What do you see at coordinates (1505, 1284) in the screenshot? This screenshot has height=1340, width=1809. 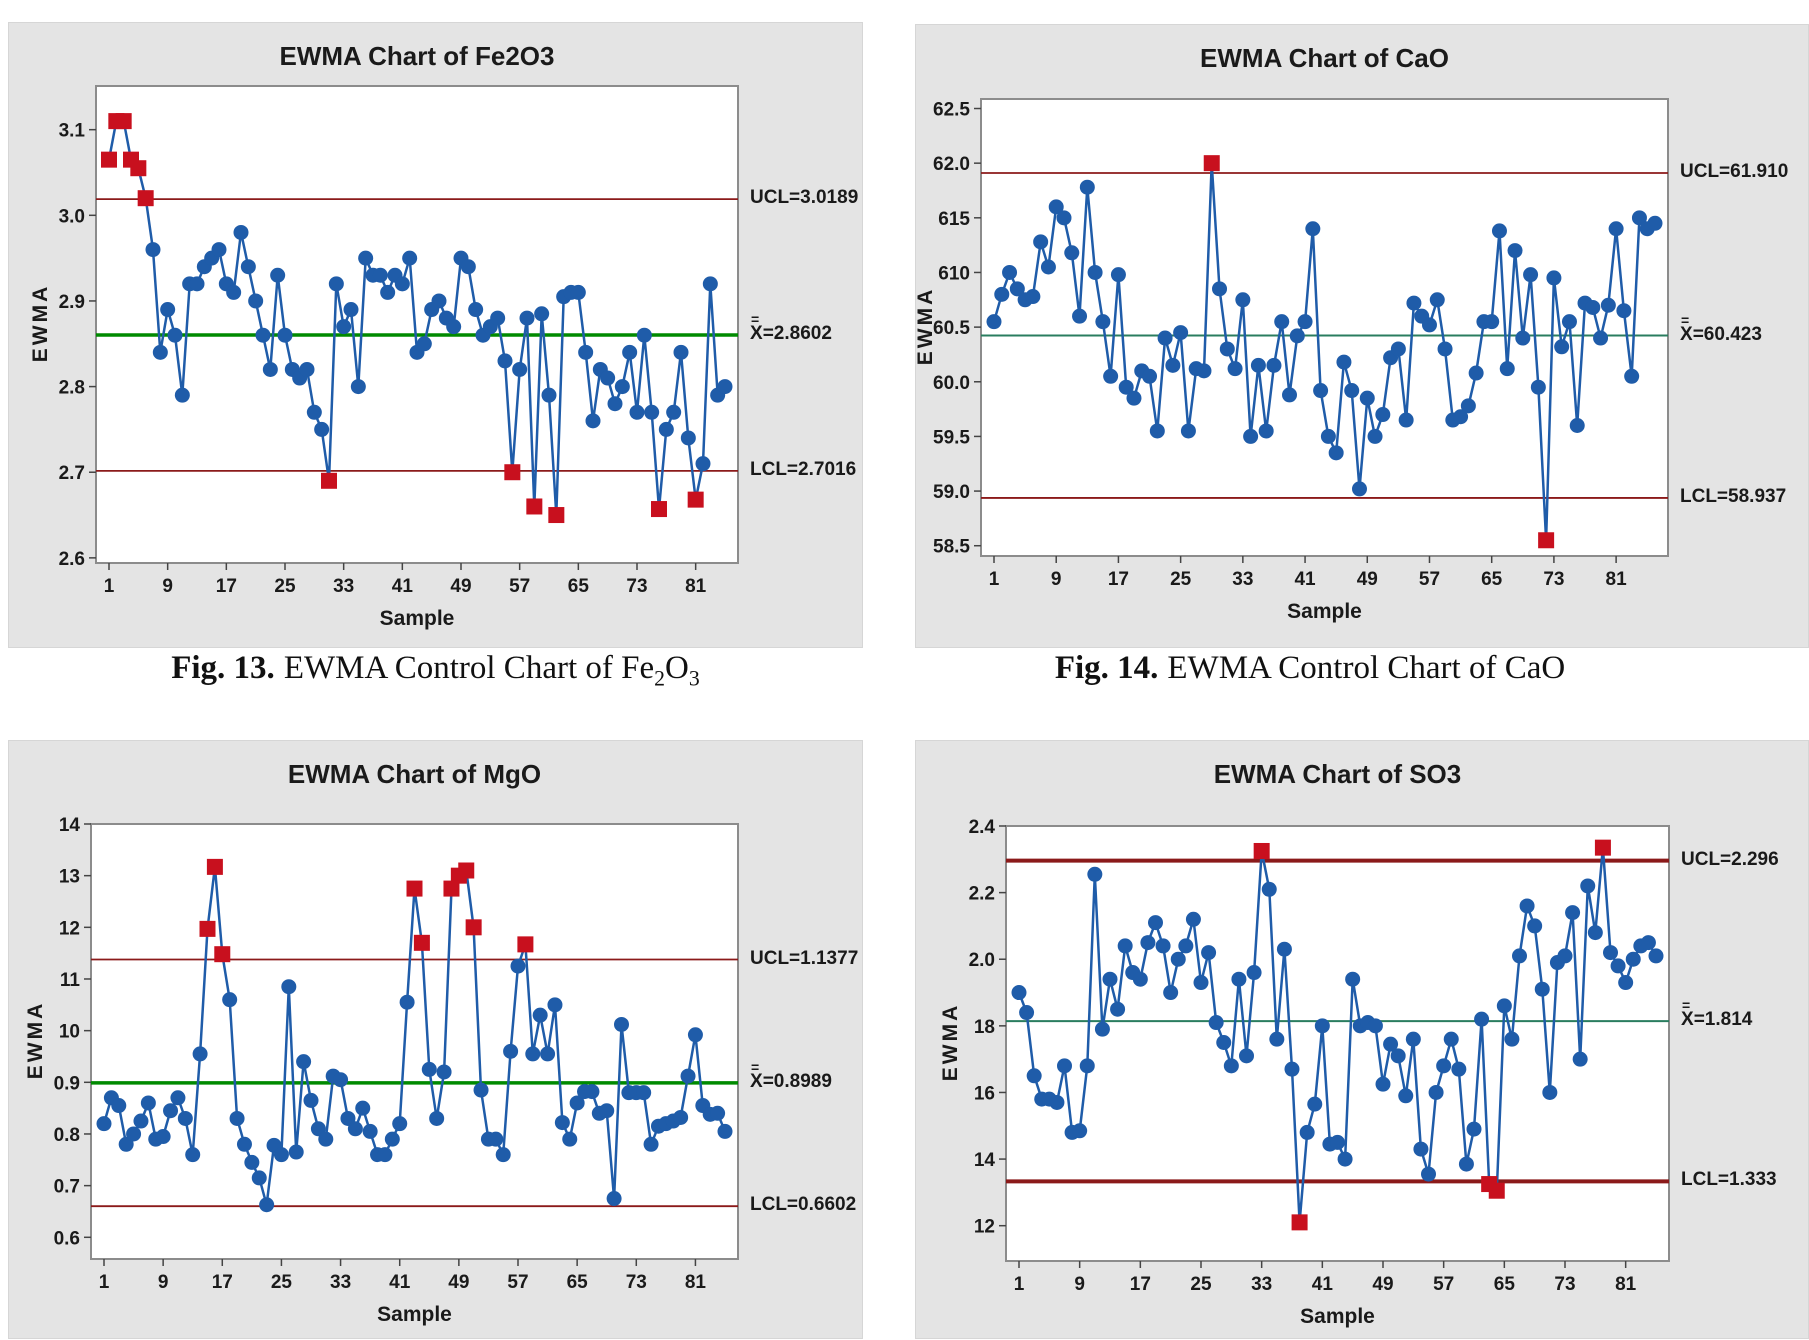 I see `x-tick-label: 65` at bounding box center [1505, 1284].